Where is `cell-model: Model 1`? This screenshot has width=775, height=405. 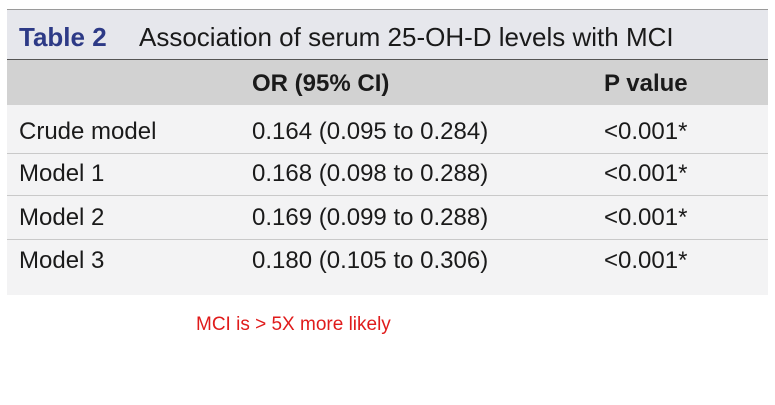
cell-model: Model 1 is located at coordinates (62, 173).